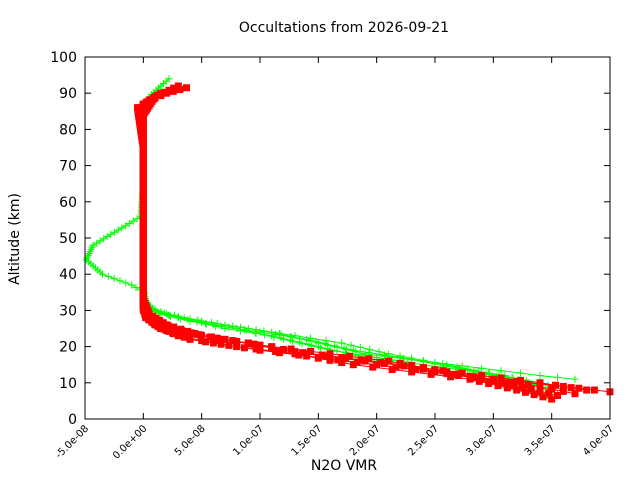 This screenshot has width=640, height=480. Describe the element at coordinates (63, 58) in the screenshot. I see `y-tick-label: 100` at that location.